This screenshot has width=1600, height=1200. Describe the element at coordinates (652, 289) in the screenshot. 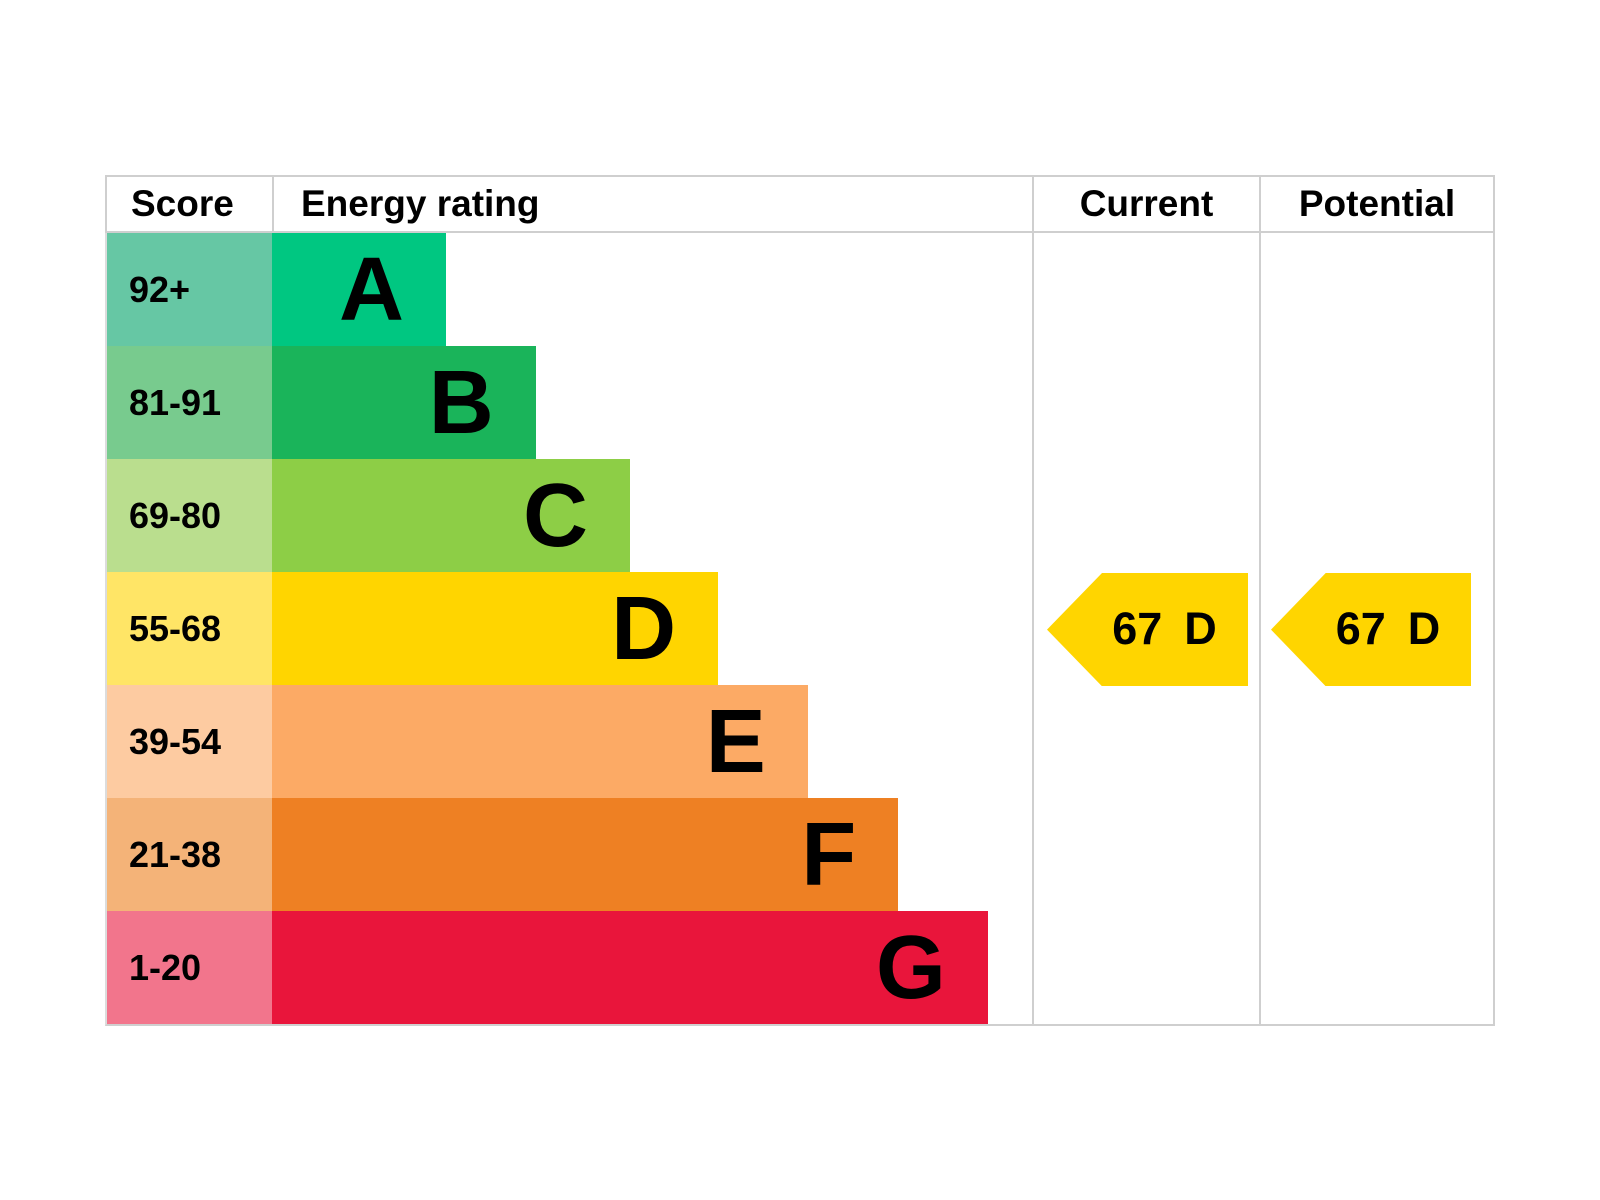

I see `band-bar-track: A` at that location.